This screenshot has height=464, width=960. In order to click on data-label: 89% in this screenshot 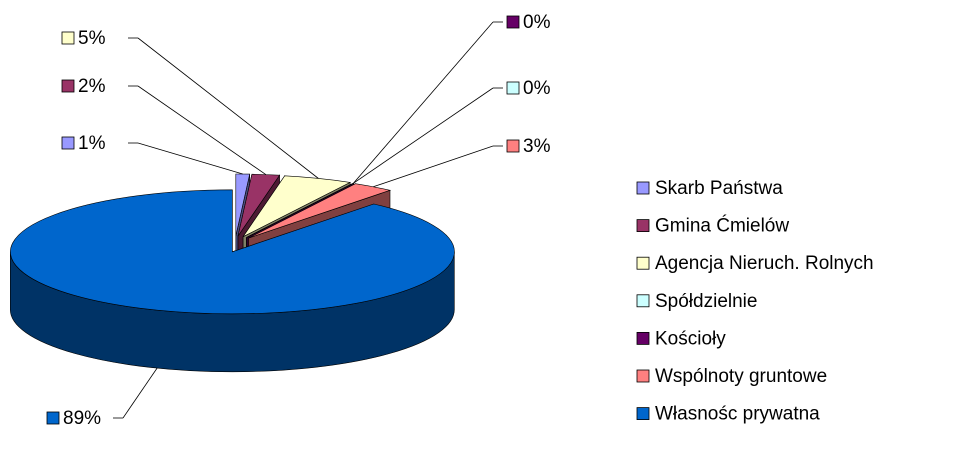, I will do `click(82, 418)`.